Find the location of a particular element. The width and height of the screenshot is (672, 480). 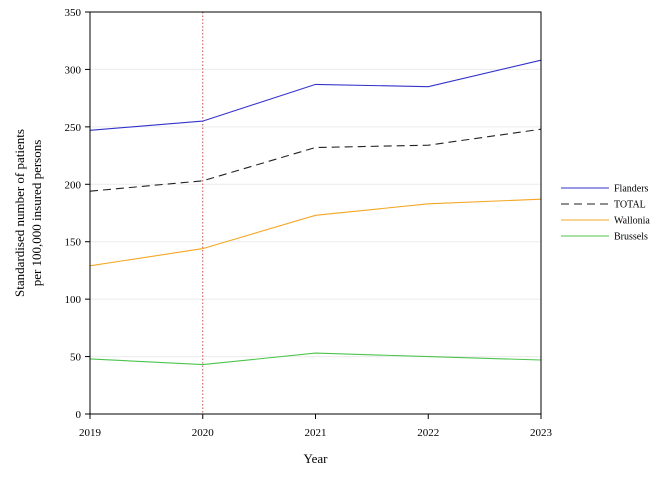

y-tick-label: 200 is located at coordinates (73, 185).